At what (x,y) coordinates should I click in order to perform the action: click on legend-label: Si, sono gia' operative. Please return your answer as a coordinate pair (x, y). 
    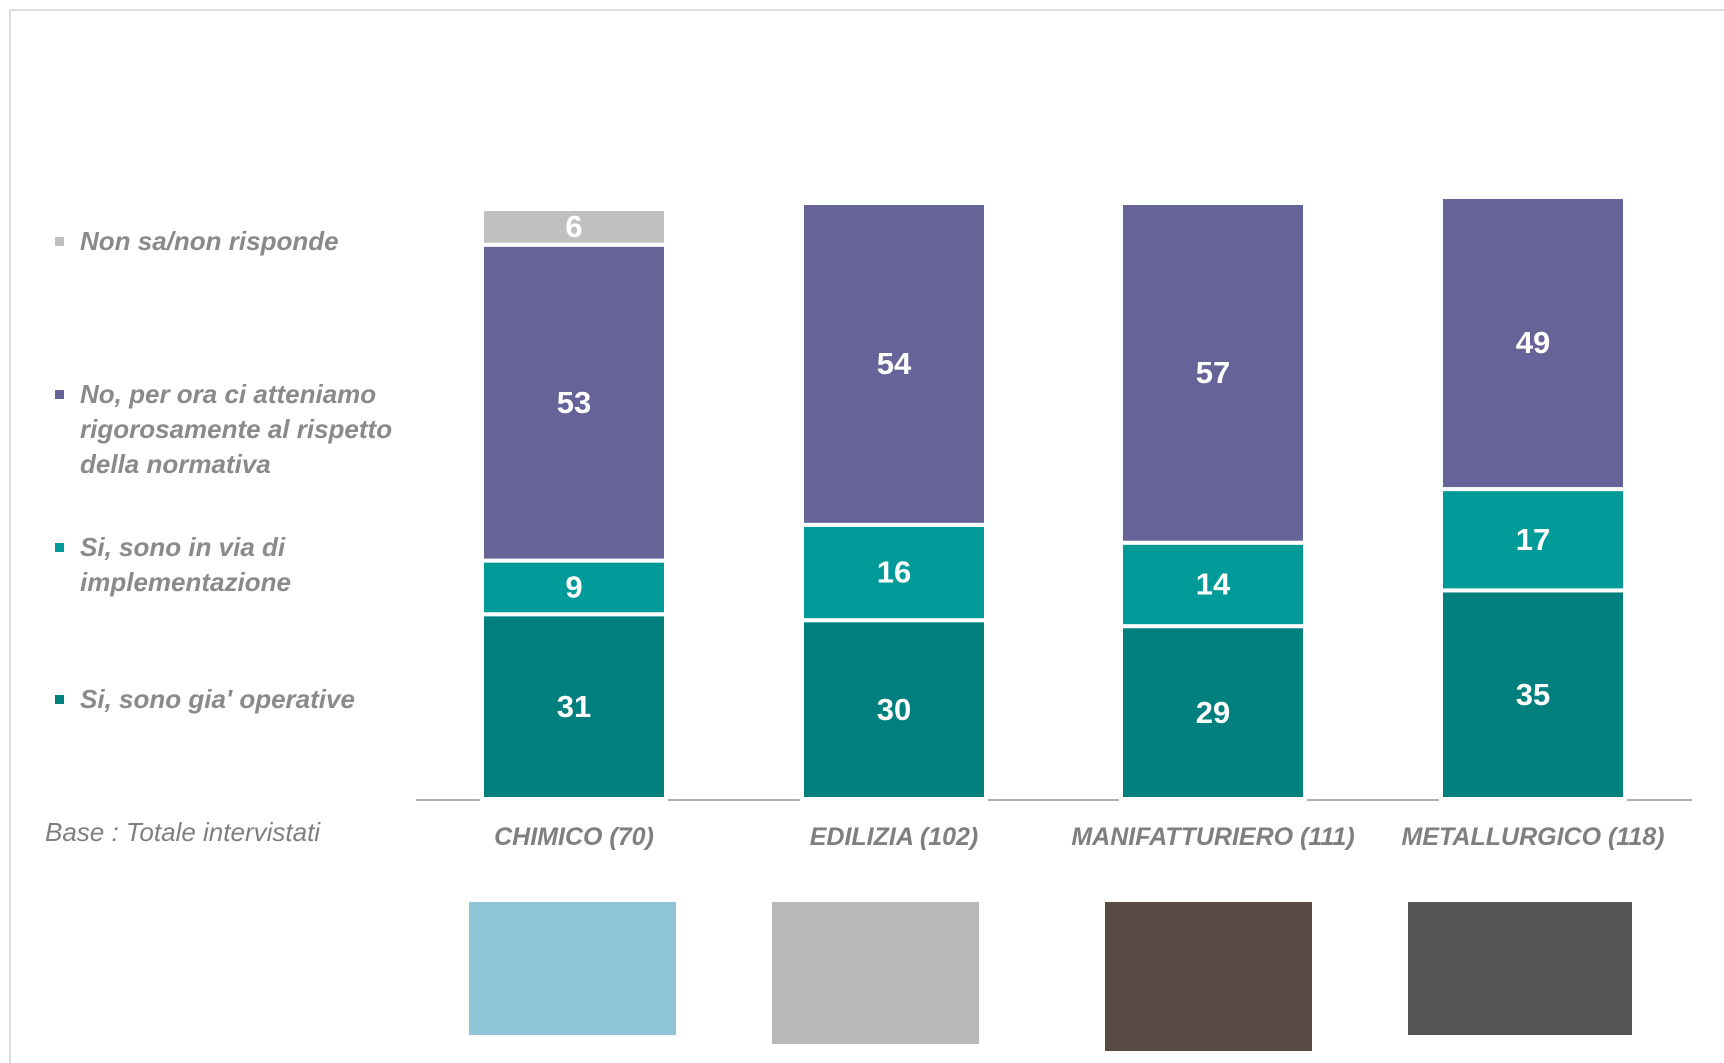
    Looking at the image, I should click on (217, 699).